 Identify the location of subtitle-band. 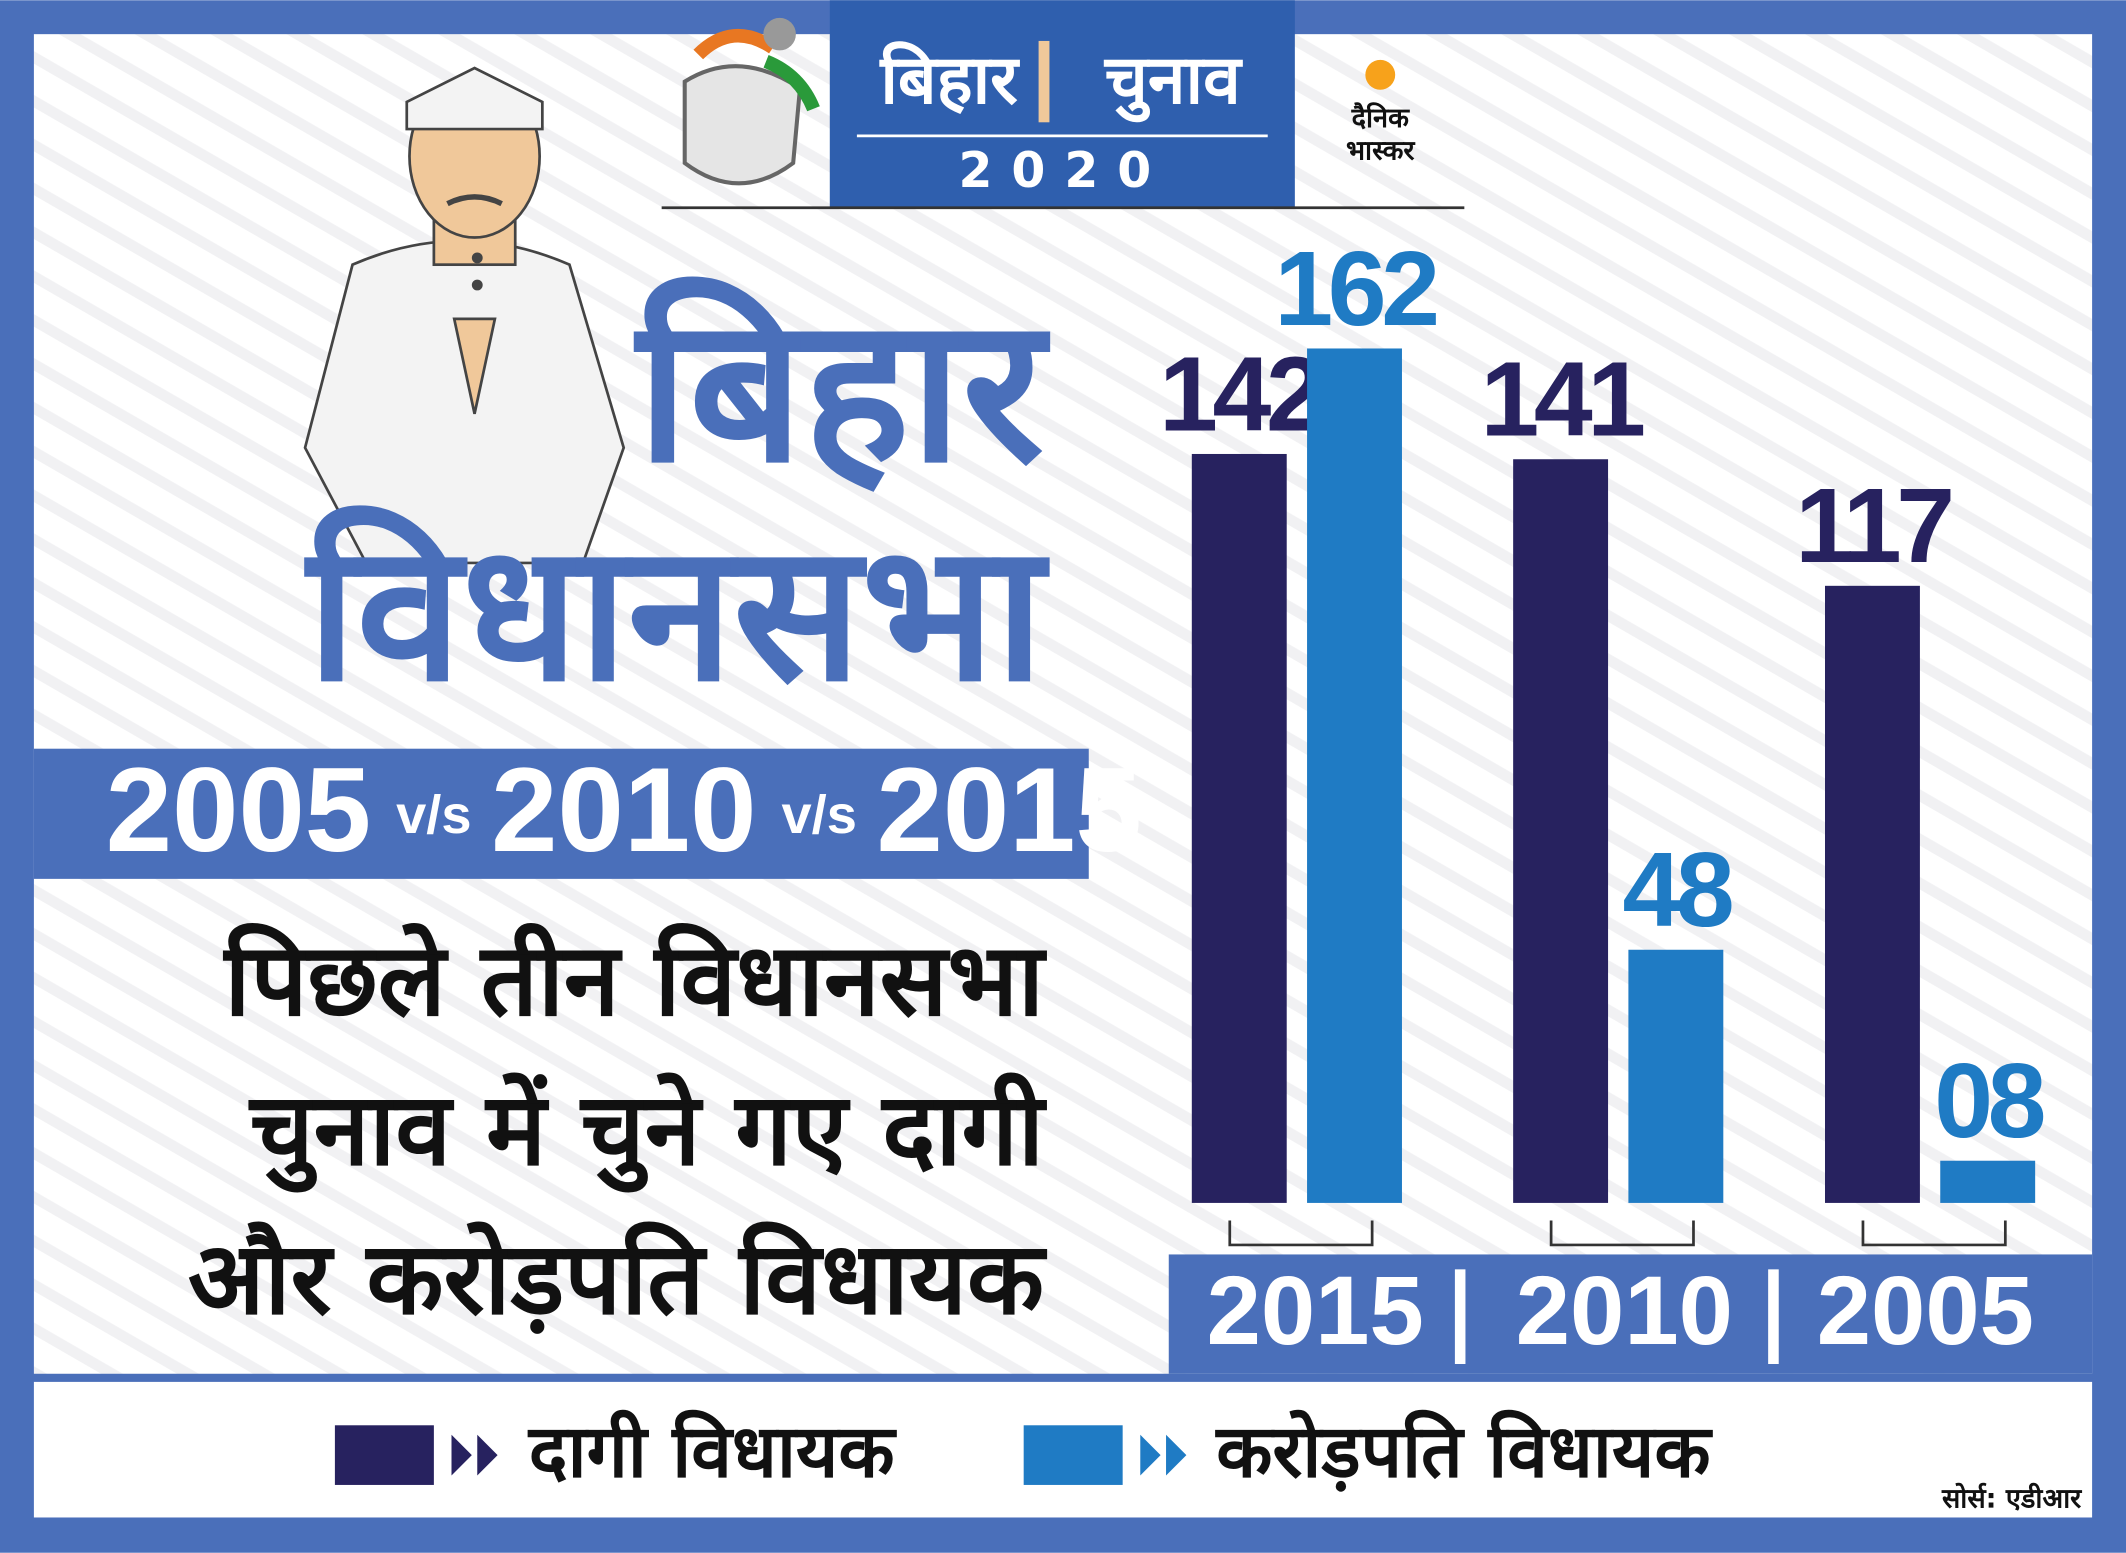
(561, 813).